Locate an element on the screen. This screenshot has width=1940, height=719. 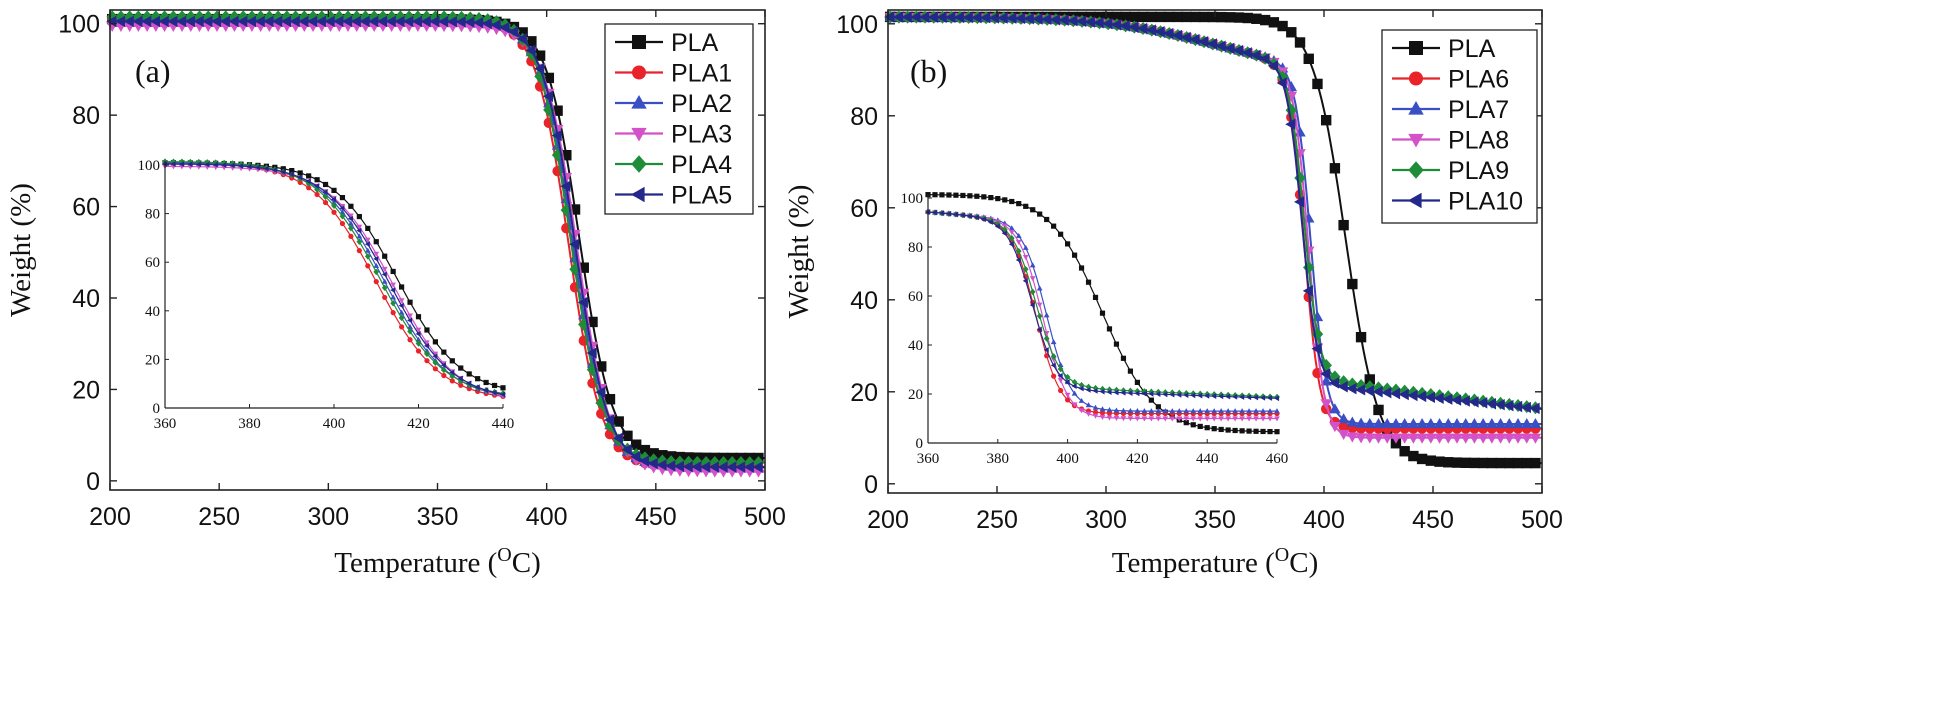
x-tick-label: 250 is located at coordinates (219, 517).